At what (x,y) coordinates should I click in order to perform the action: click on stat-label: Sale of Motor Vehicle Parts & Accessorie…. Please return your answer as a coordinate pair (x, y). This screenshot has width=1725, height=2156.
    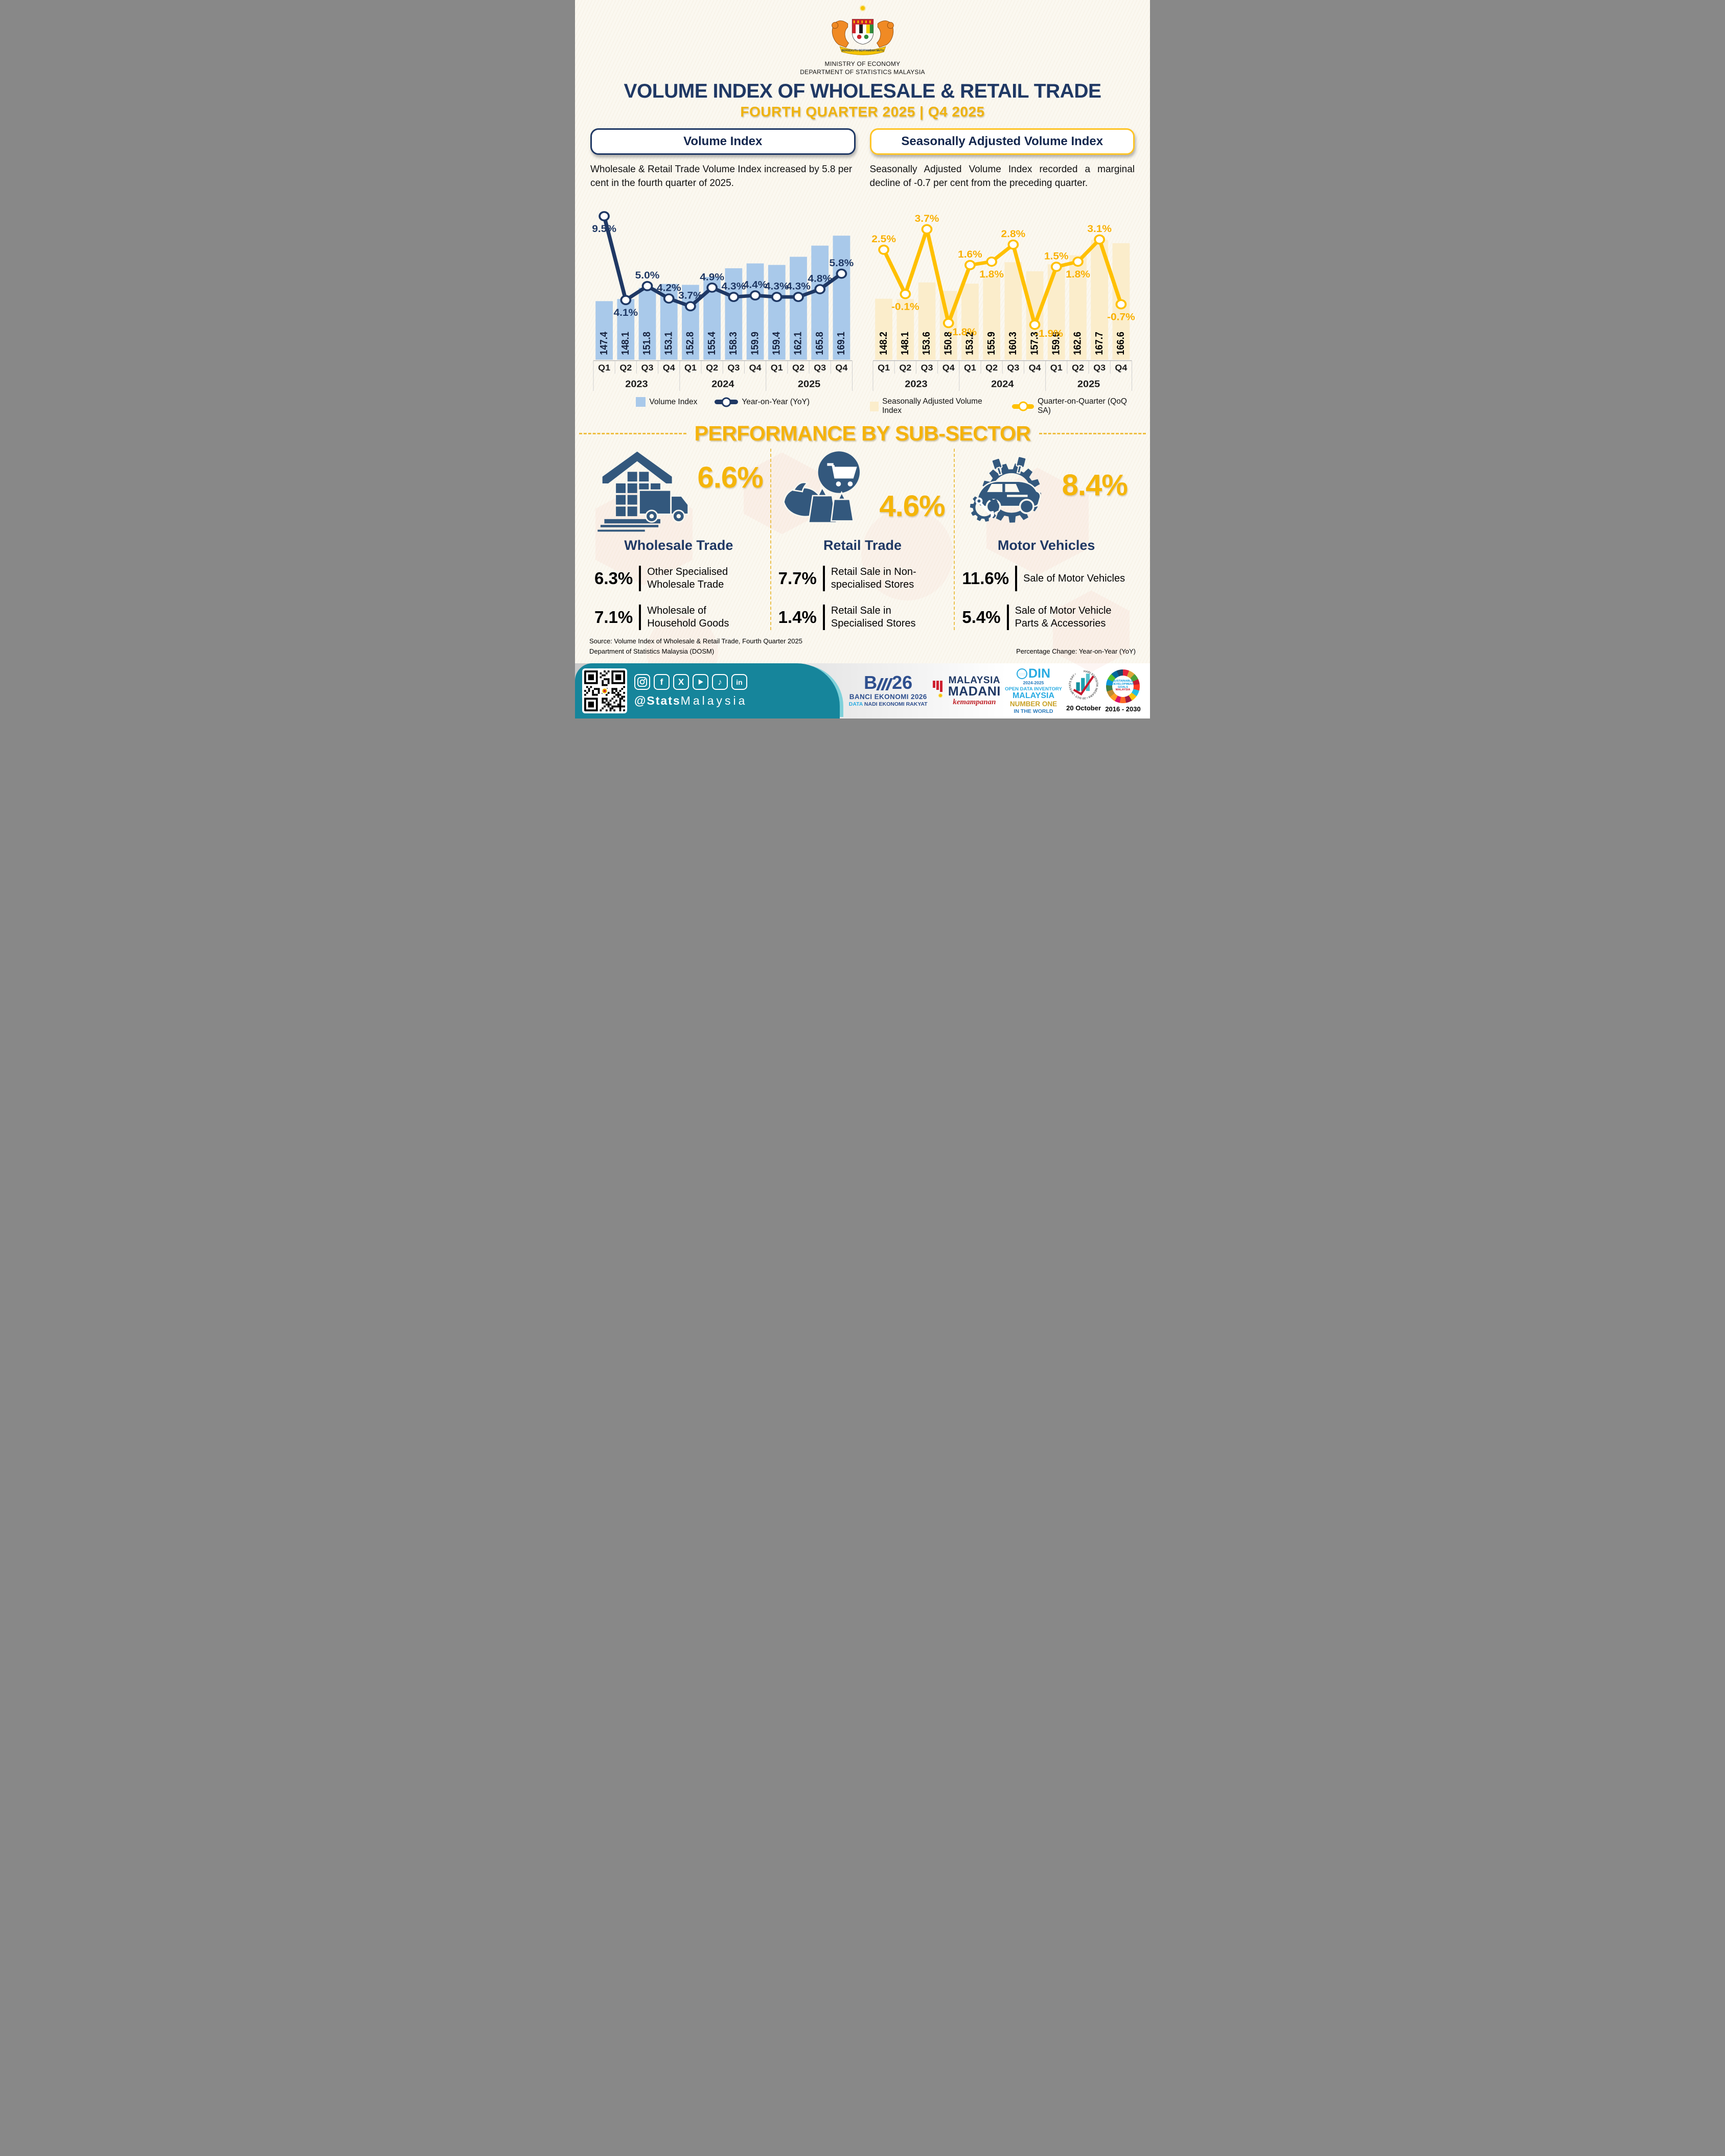
    Looking at the image, I should click on (1063, 617).